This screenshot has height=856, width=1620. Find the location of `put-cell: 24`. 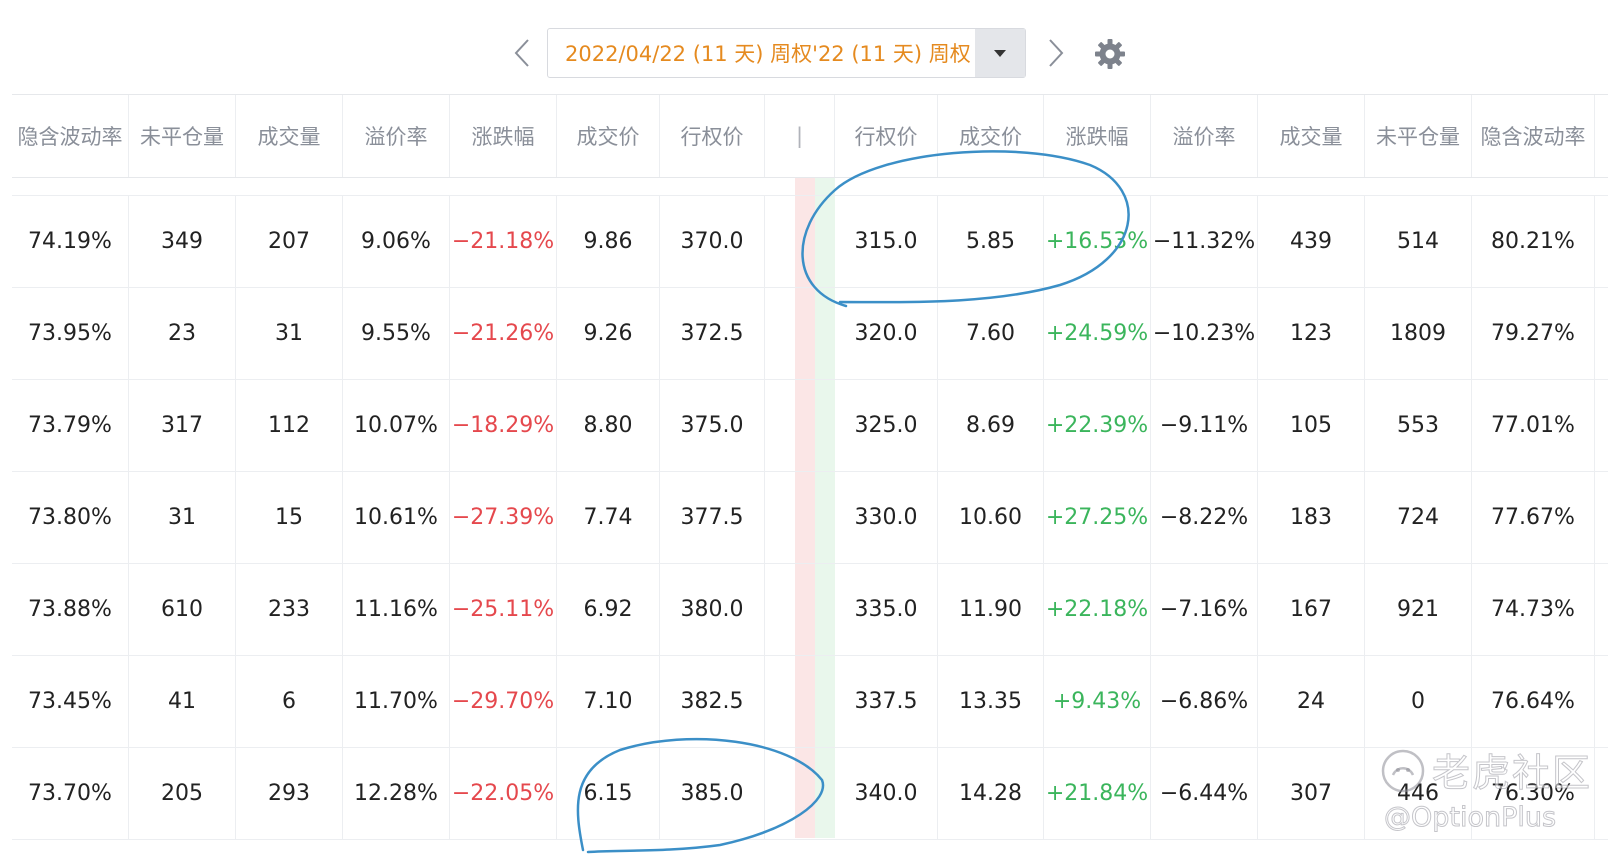

put-cell: 24 is located at coordinates (1311, 701).